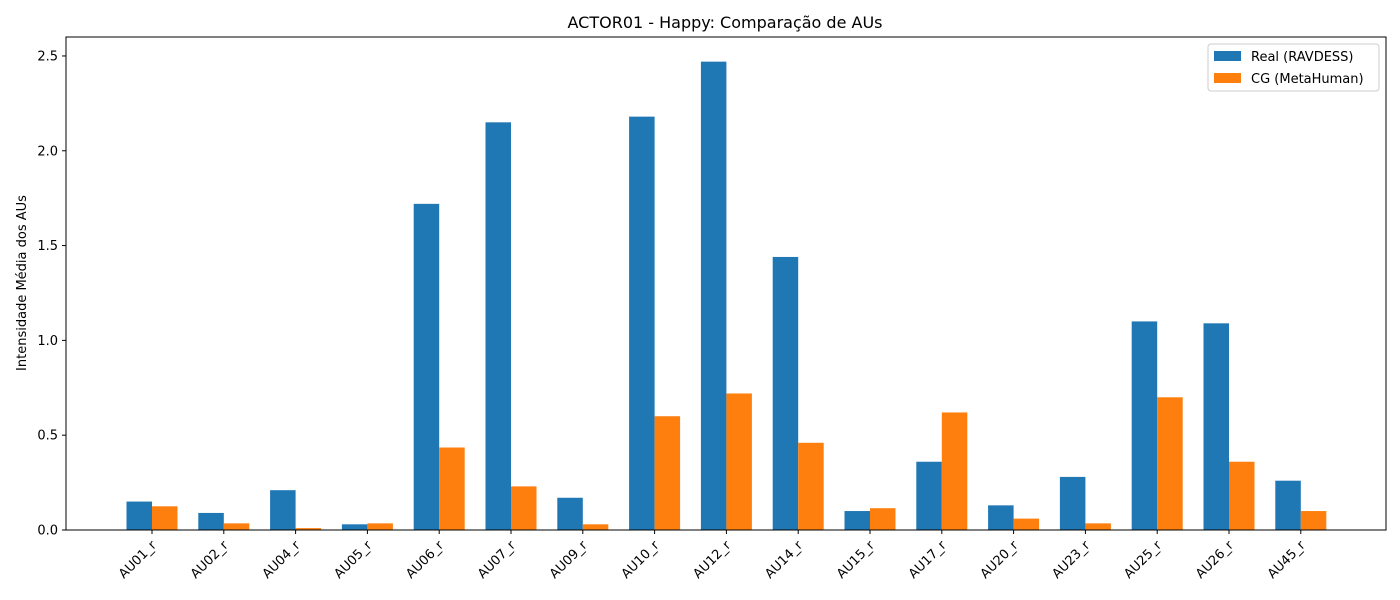 The image size is (1400, 600). I want to click on bar-real-au06-r, so click(426, 366).